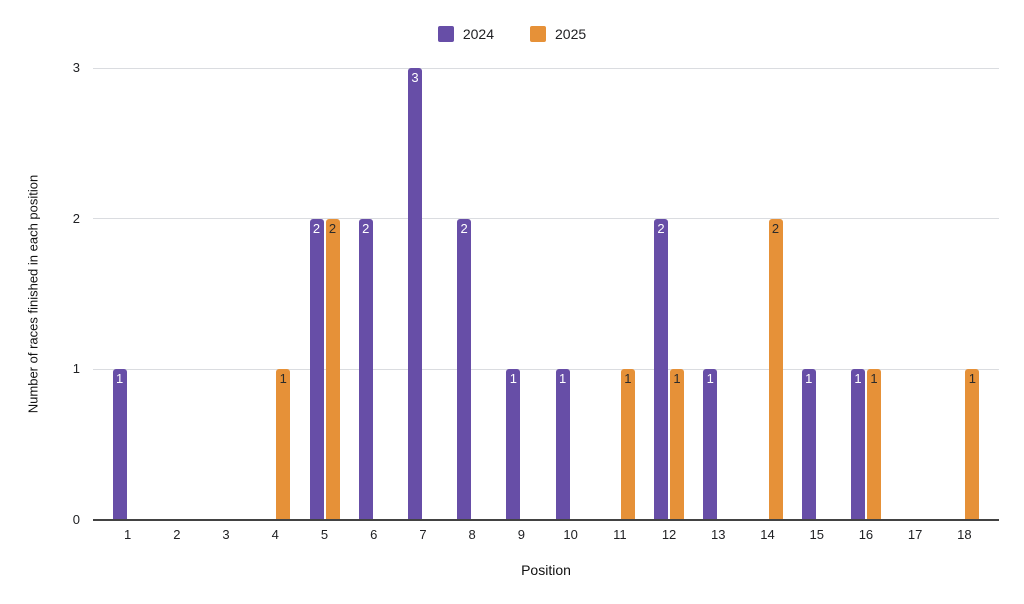  What do you see at coordinates (414, 294) in the screenshot?
I see `bar-2024-pos-7: 3` at bounding box center [414, 294].